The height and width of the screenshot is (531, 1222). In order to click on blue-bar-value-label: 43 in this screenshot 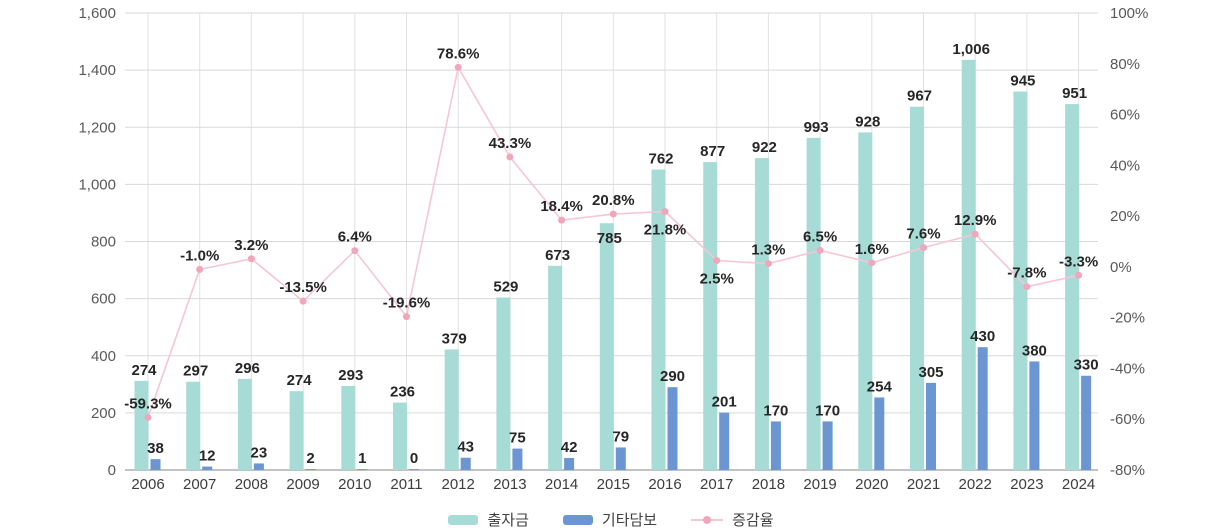, I will do `click(465, 447)`.